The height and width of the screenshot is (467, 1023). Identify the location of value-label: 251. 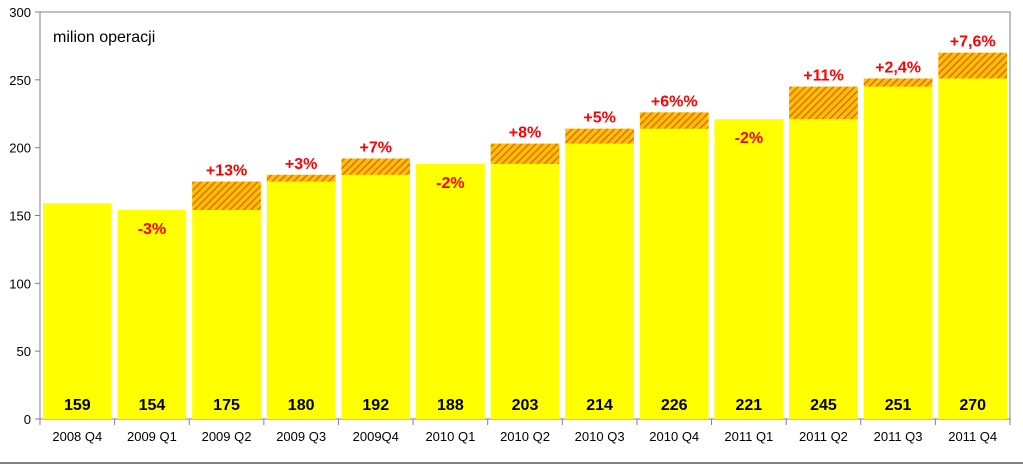
(898, 405).